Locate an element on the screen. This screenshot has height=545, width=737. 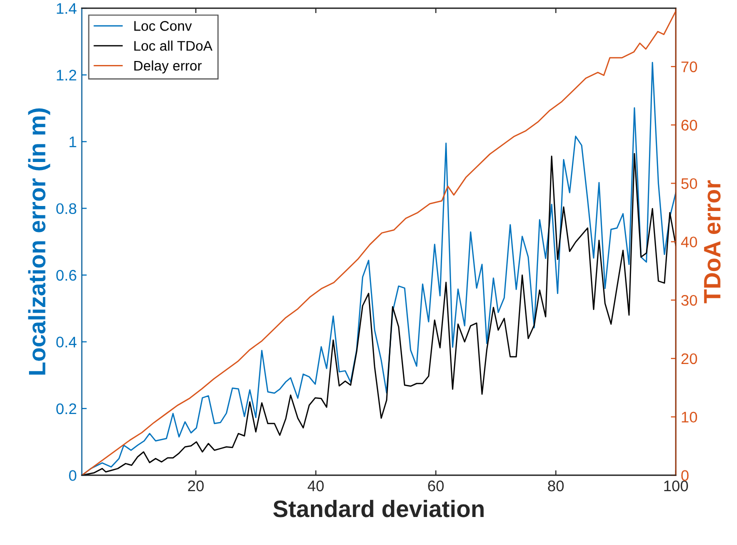
y2-tick-label: 50 is located at coordinates (689, 184).